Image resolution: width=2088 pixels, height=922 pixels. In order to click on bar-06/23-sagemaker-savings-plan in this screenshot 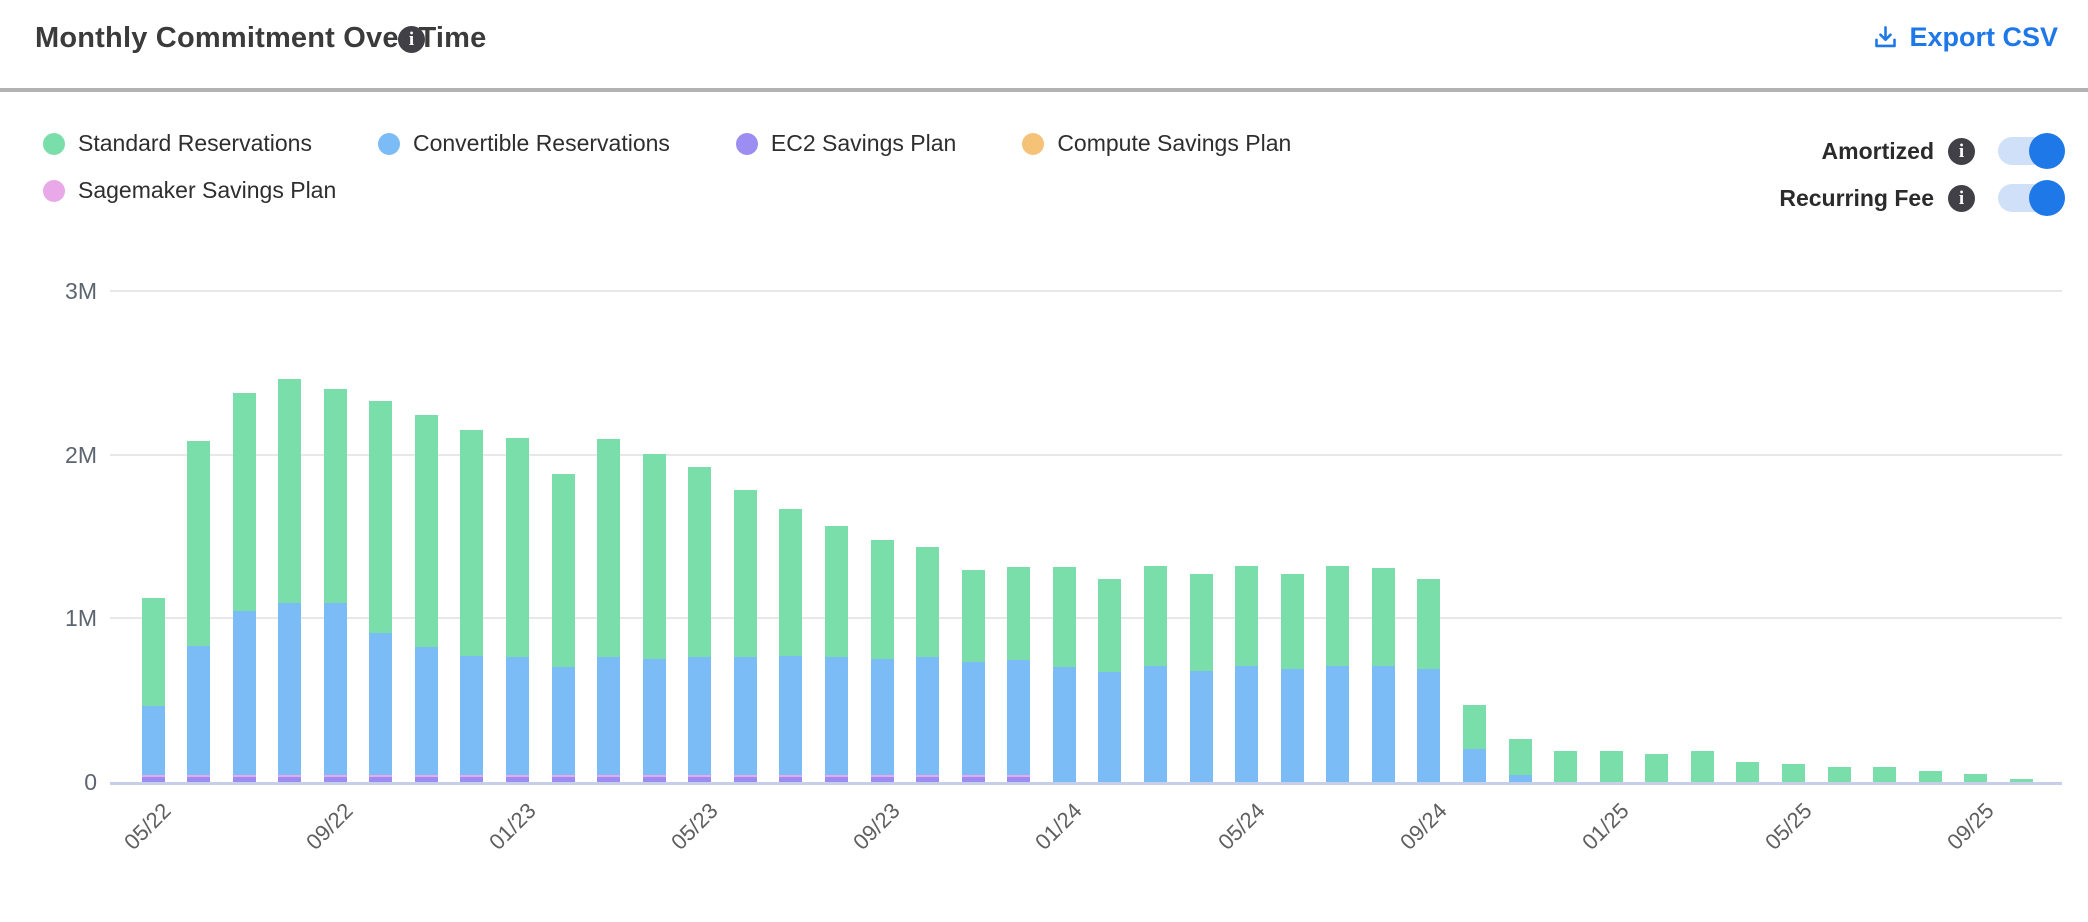, I will do `click(745, 776)`.